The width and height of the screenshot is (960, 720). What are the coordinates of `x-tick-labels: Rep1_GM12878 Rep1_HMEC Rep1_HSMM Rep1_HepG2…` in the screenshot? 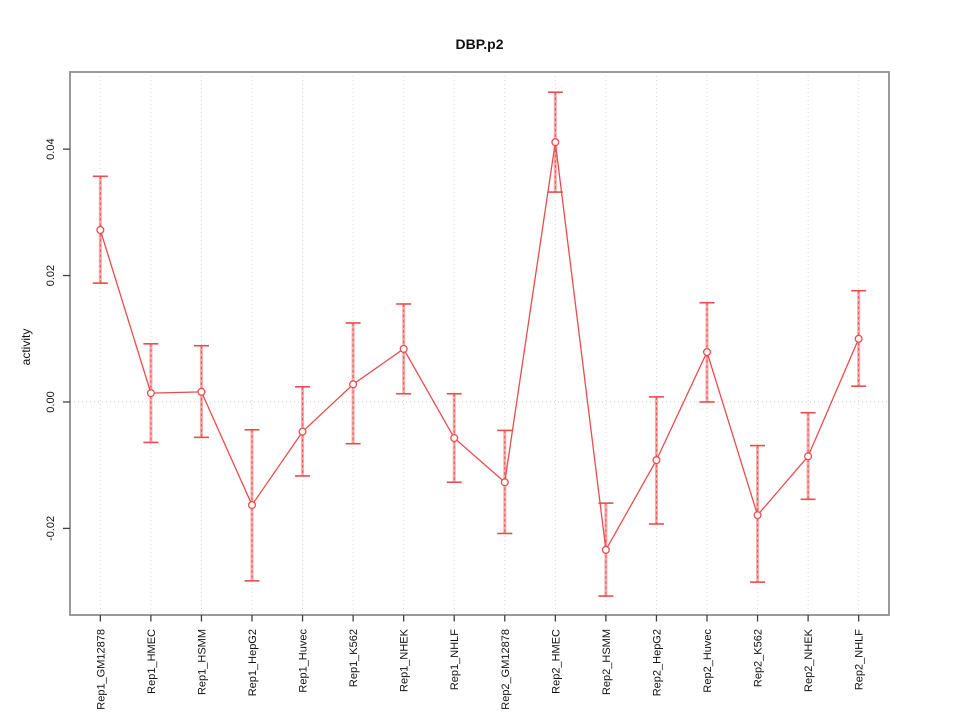 It's located at (480, 668).